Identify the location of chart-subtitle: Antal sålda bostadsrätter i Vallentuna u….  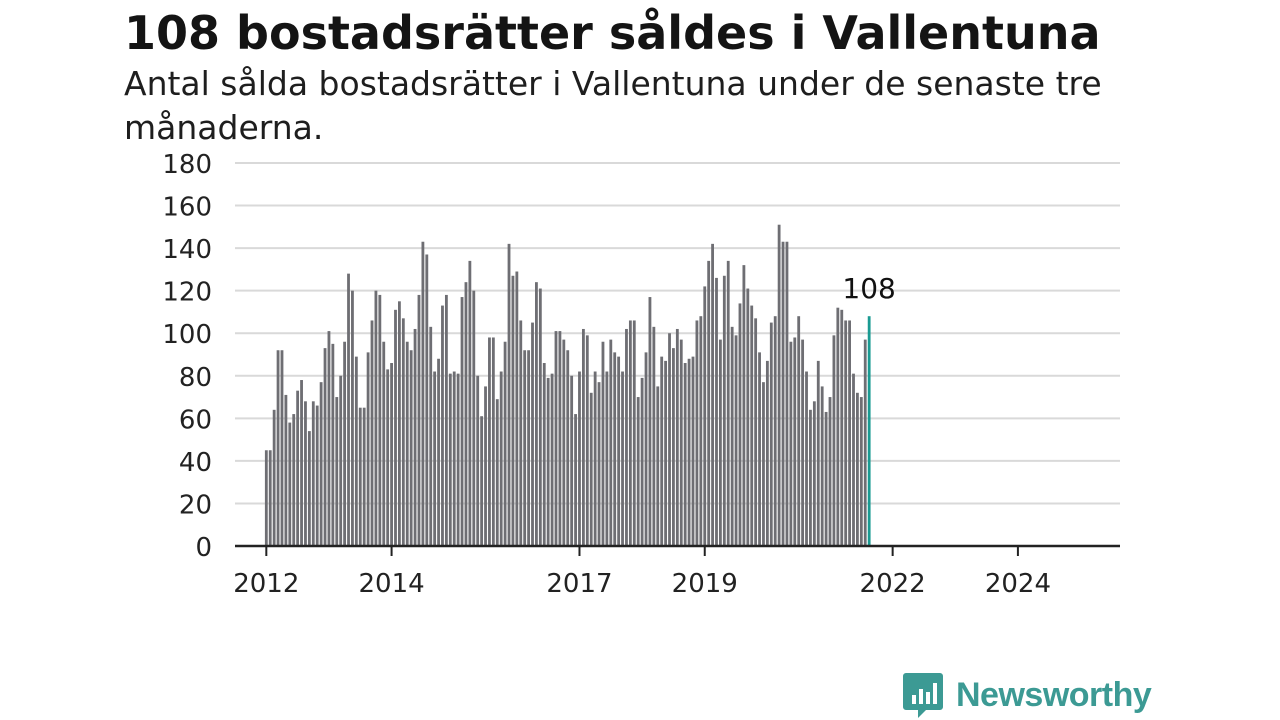
(613, 105).